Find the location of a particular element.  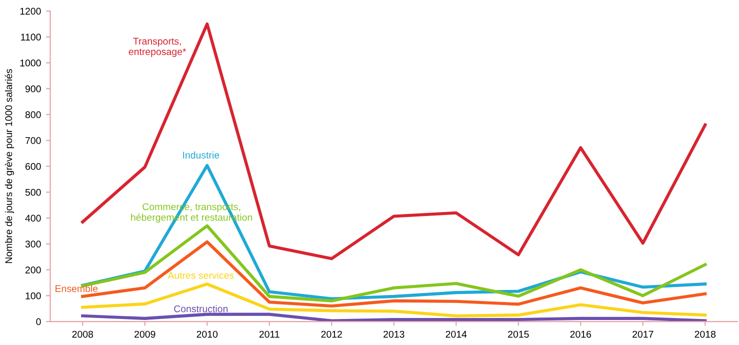

y-tick-label: 600 is located at coordinates (33, 166).